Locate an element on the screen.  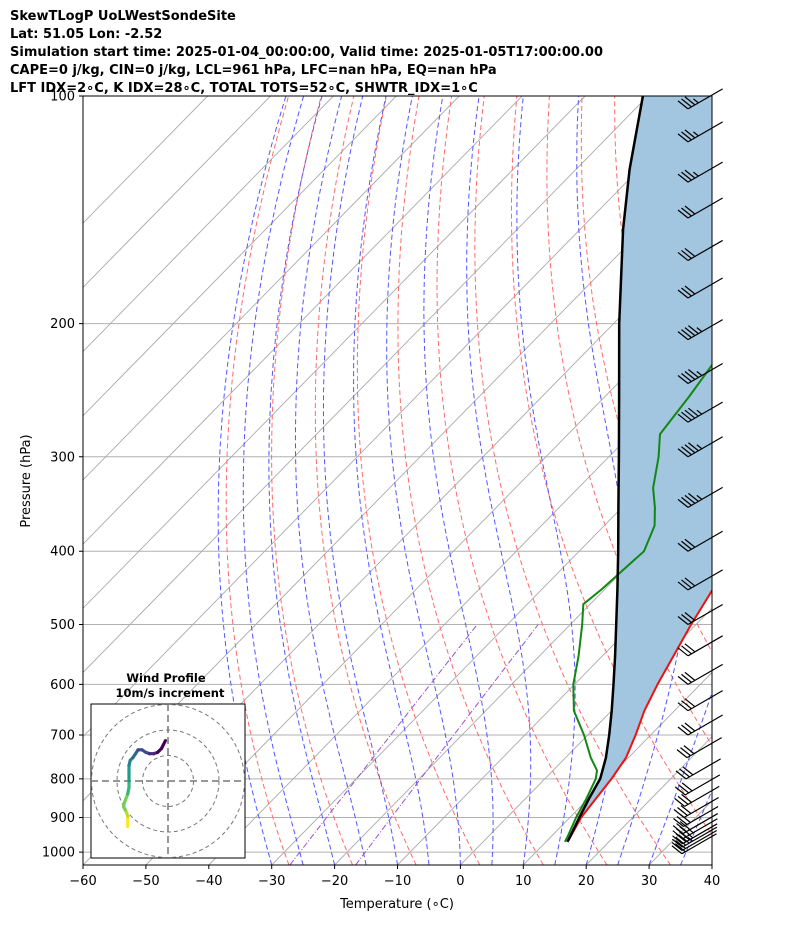
chart-title: SkewTLogP UoLWestSondeSite is located at coordinates (123, 16).